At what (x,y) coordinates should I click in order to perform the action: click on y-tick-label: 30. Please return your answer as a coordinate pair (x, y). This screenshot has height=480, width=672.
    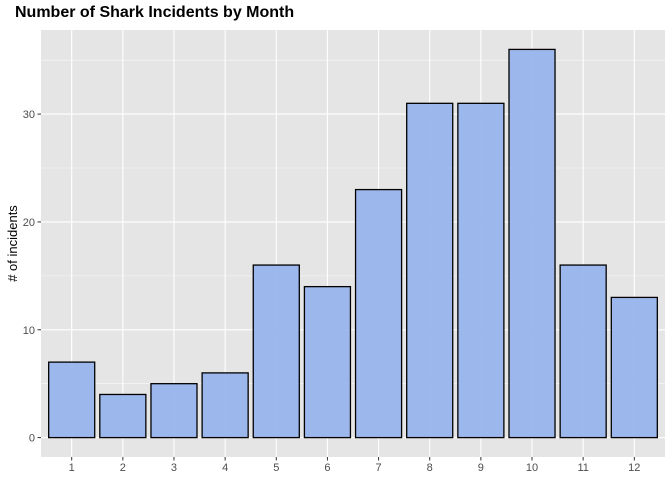
    Looking at the image, I should click on (29, 115).